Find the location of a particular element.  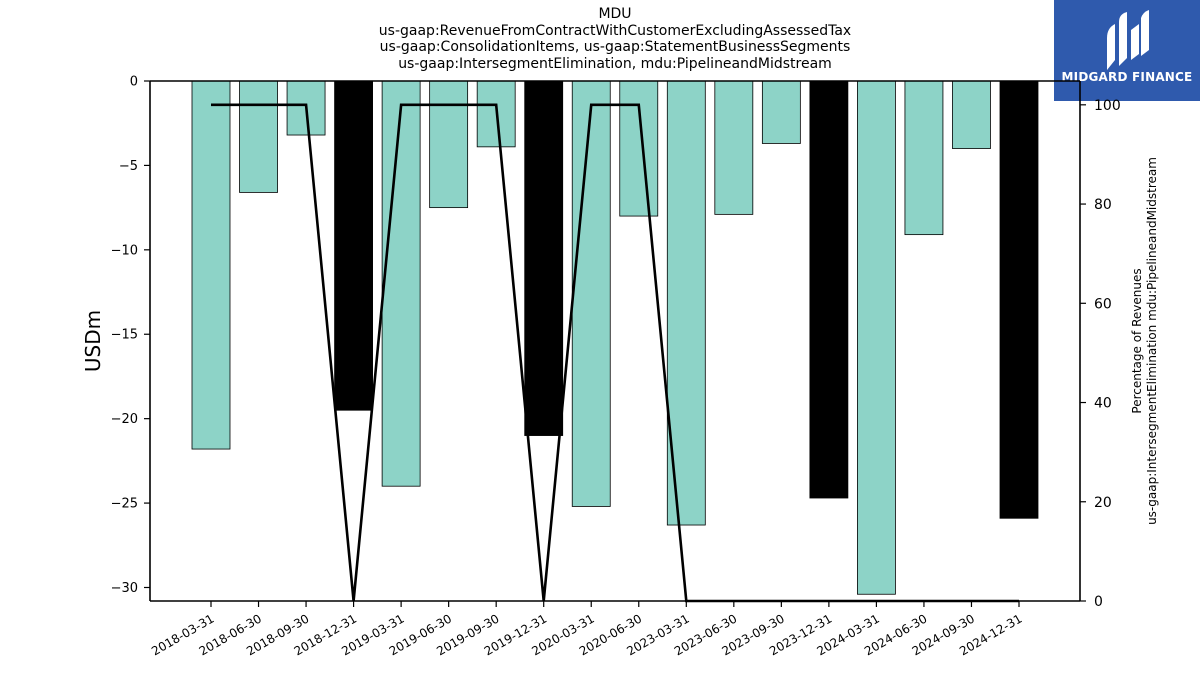

brand-logo: MIDGARD FINANCE is located at coordinates (1127, 50).